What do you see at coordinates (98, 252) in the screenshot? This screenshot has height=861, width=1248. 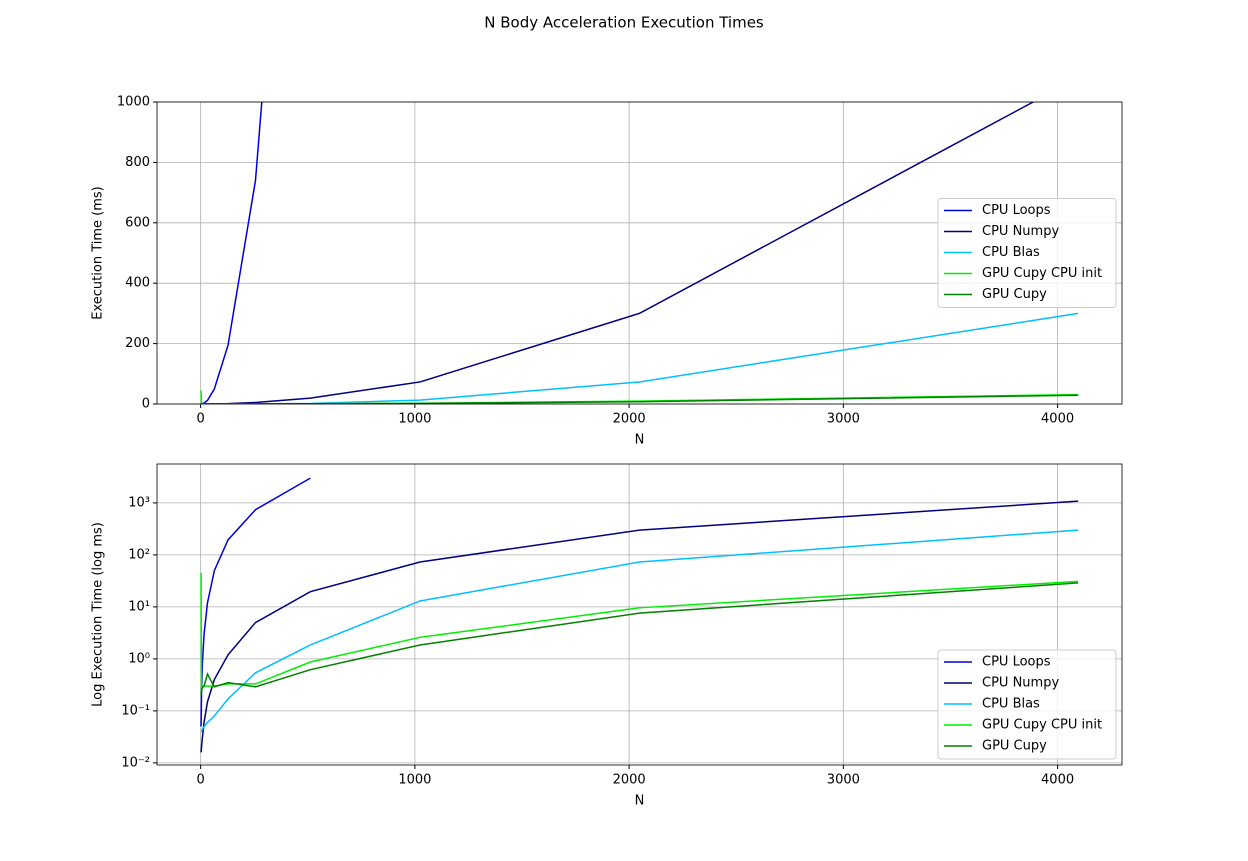 I see `y-axis-label: Execution Time (ms)` at bounding box center [98, 252].